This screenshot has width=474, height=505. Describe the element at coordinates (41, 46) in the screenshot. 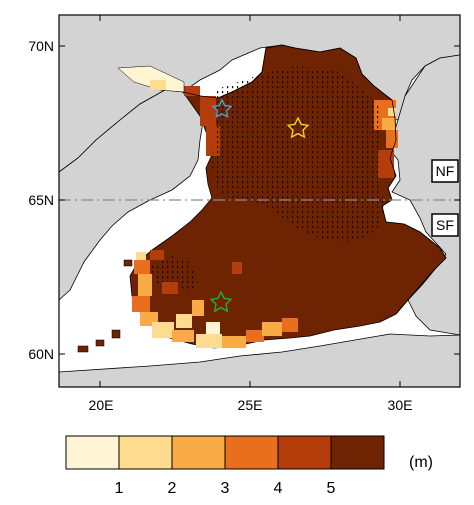

I see `lat-tick-70n: 70N` at that location.